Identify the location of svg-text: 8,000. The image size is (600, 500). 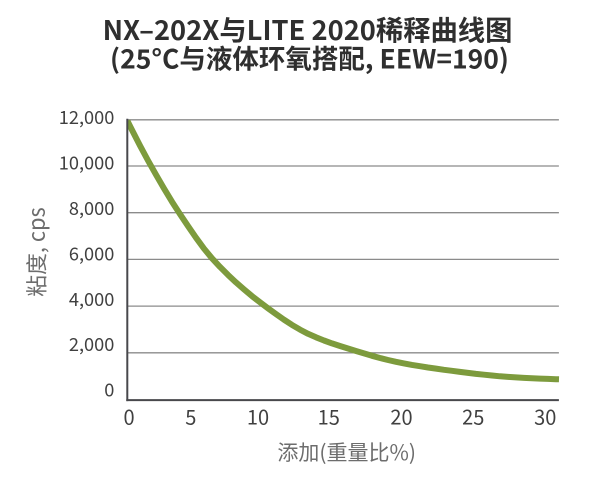
(91, 208).